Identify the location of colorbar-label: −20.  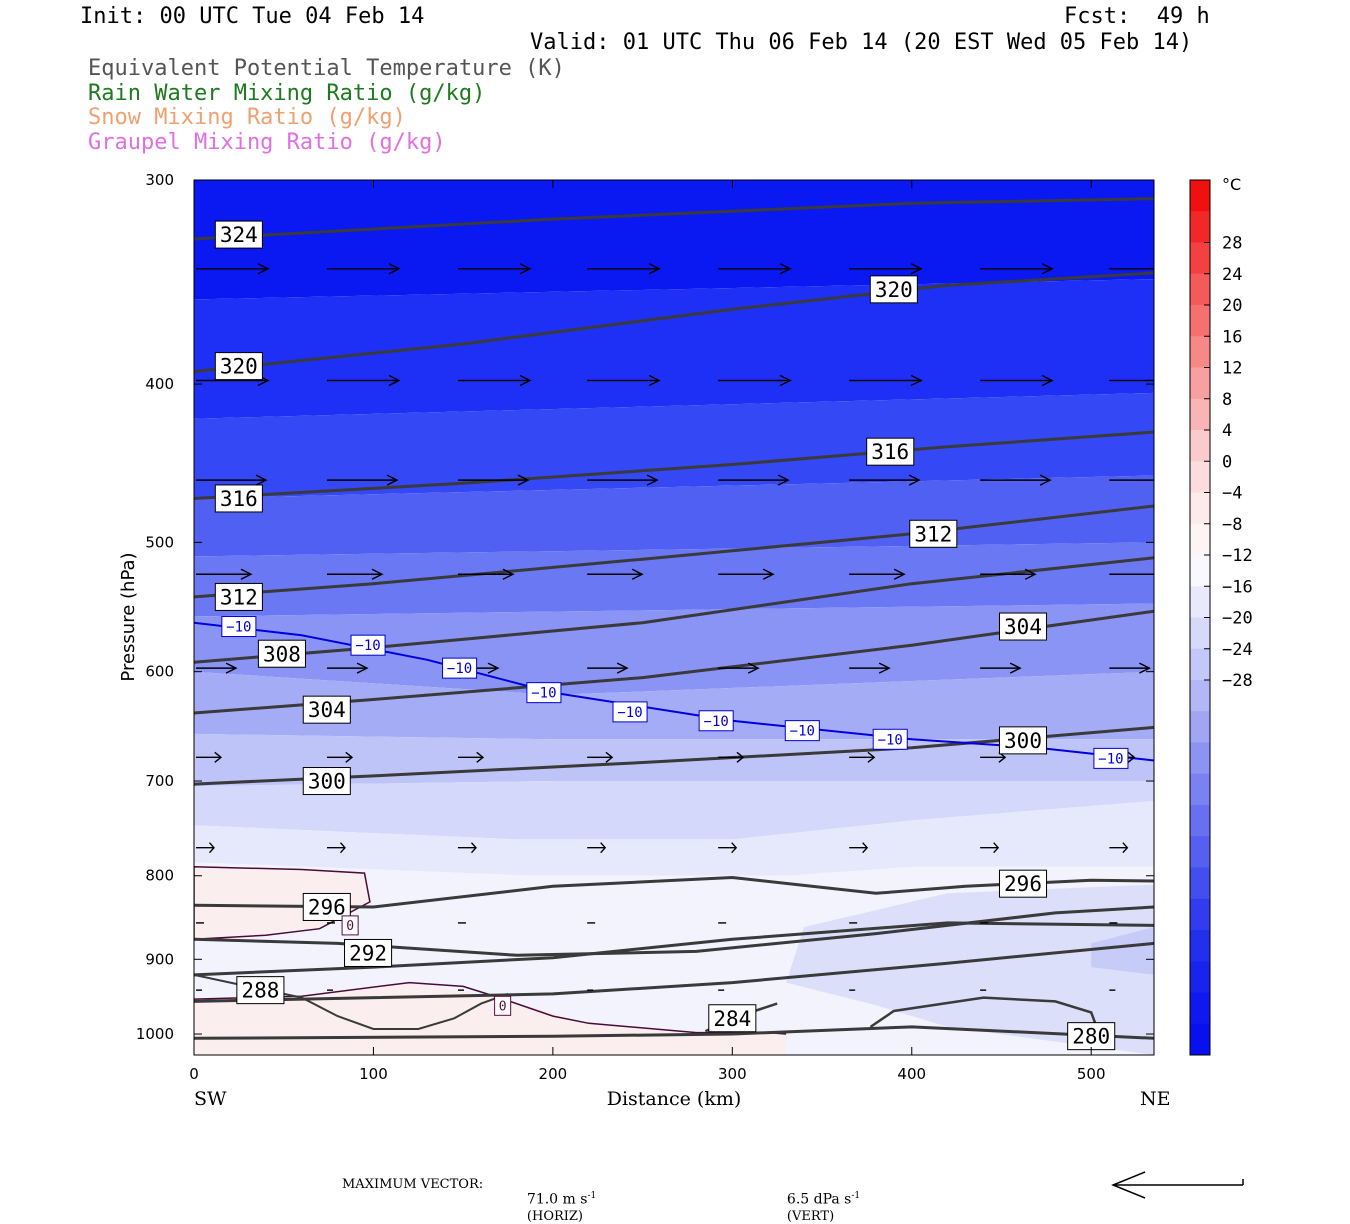
(1237, 619).